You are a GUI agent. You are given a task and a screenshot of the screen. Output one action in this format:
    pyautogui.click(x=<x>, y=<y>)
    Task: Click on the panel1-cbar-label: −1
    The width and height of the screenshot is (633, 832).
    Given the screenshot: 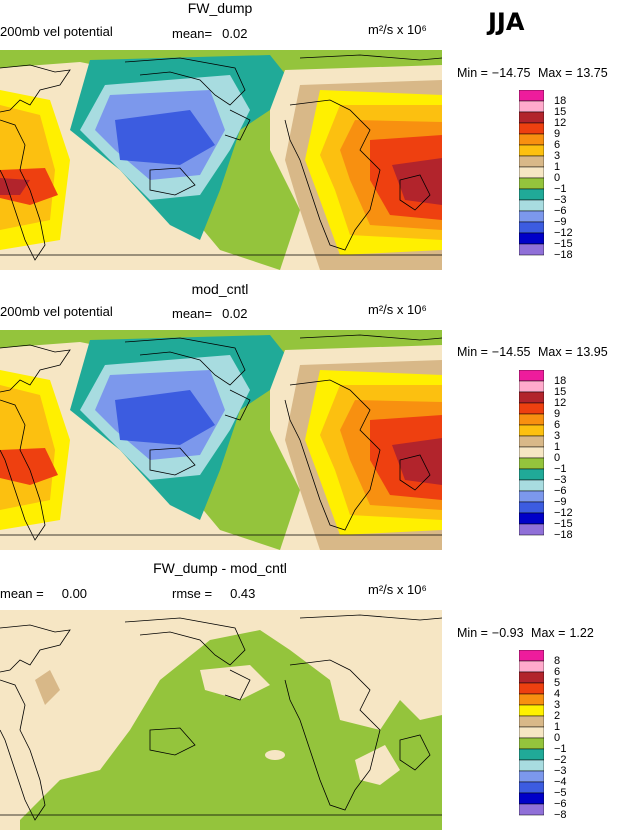 What is the action you would take?
    pyautogui.click(x=560, y=189)
    